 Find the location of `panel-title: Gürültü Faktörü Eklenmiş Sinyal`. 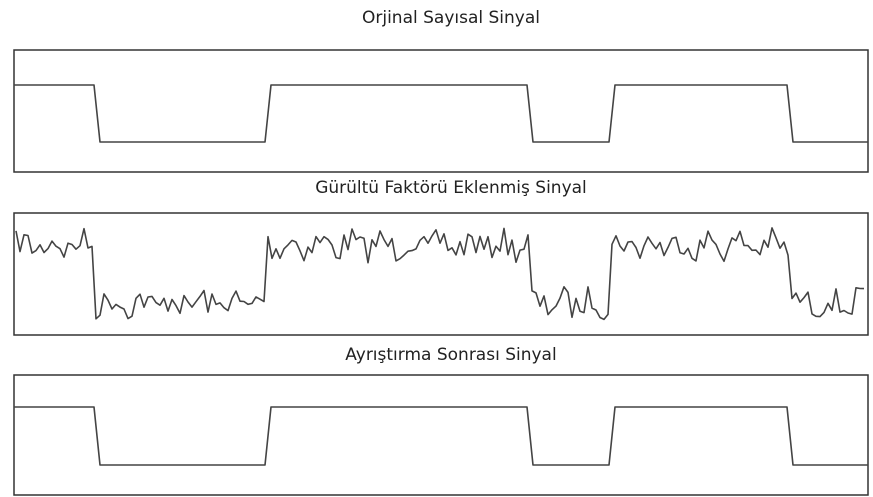

panel-title: Gürültü Faktörü Eklenmiş Sinyal is located at coordinates (451, 188).